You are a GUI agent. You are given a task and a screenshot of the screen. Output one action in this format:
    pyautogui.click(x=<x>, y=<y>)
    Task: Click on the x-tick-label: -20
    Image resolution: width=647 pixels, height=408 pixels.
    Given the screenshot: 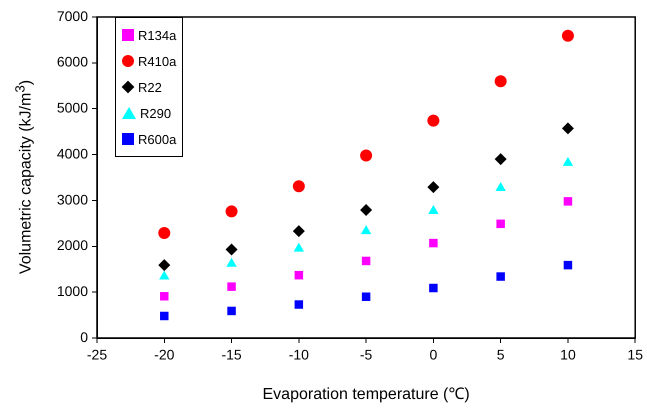 What is the action you would take?
    pyautogui.click(x=164, y=354)
    